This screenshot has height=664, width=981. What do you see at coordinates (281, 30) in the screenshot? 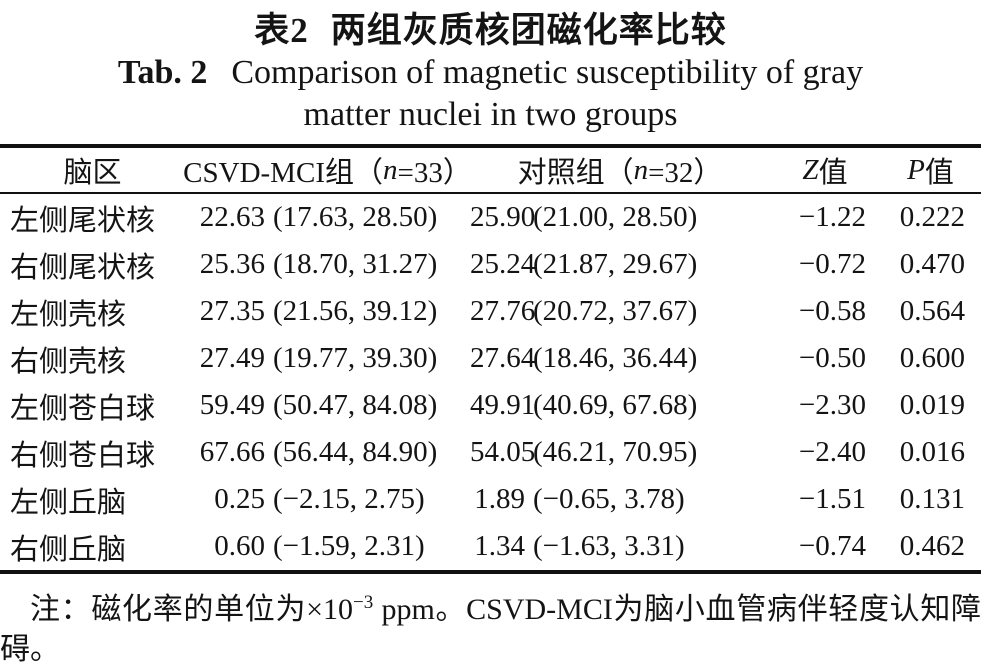
I see `table-number-zh: 表2` at bounding box center [281, 30].